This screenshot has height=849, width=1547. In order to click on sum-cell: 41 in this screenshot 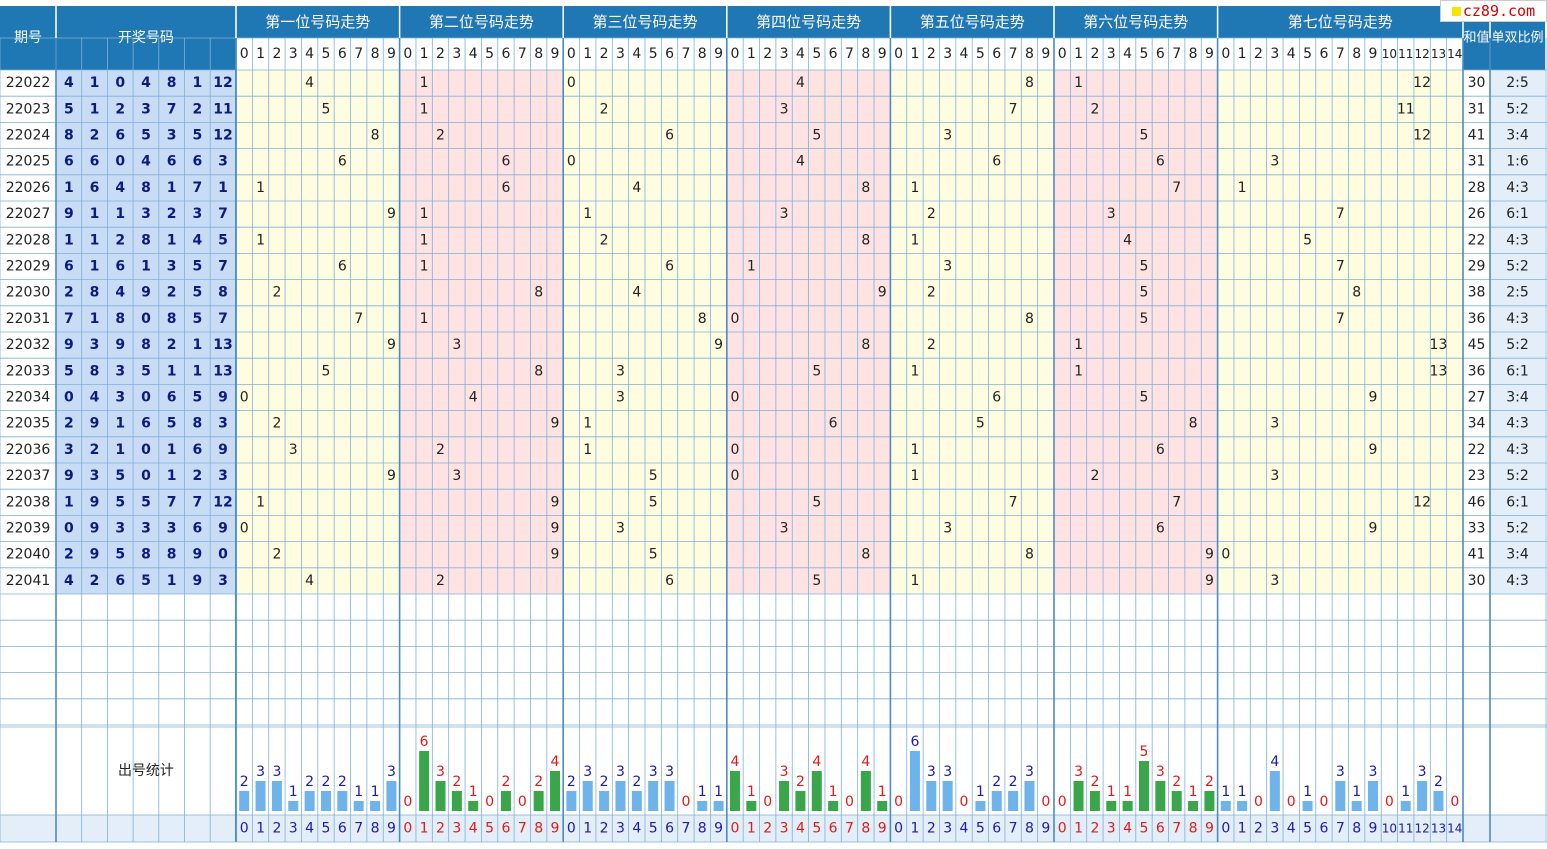, I will do `click(1477, 555)`.